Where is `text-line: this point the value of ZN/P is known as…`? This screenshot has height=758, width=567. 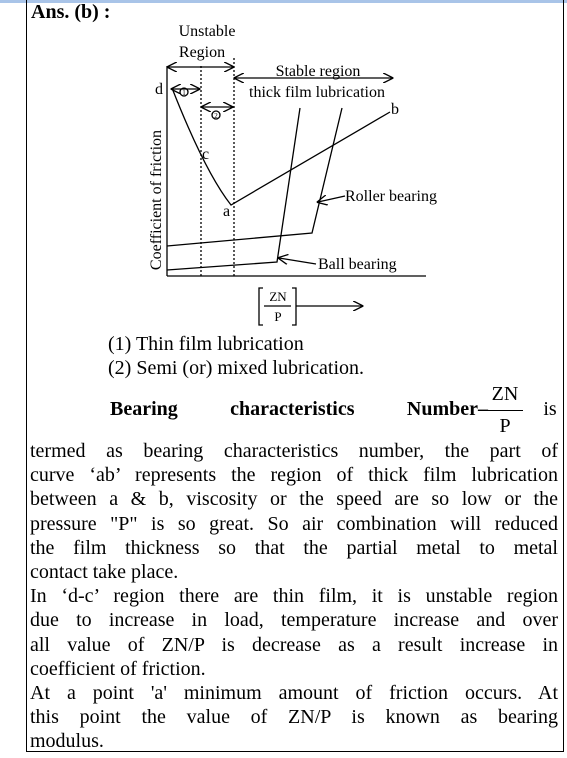 text-line: this point the value of ZN/P is known as… is located at coordinates (294, 717).